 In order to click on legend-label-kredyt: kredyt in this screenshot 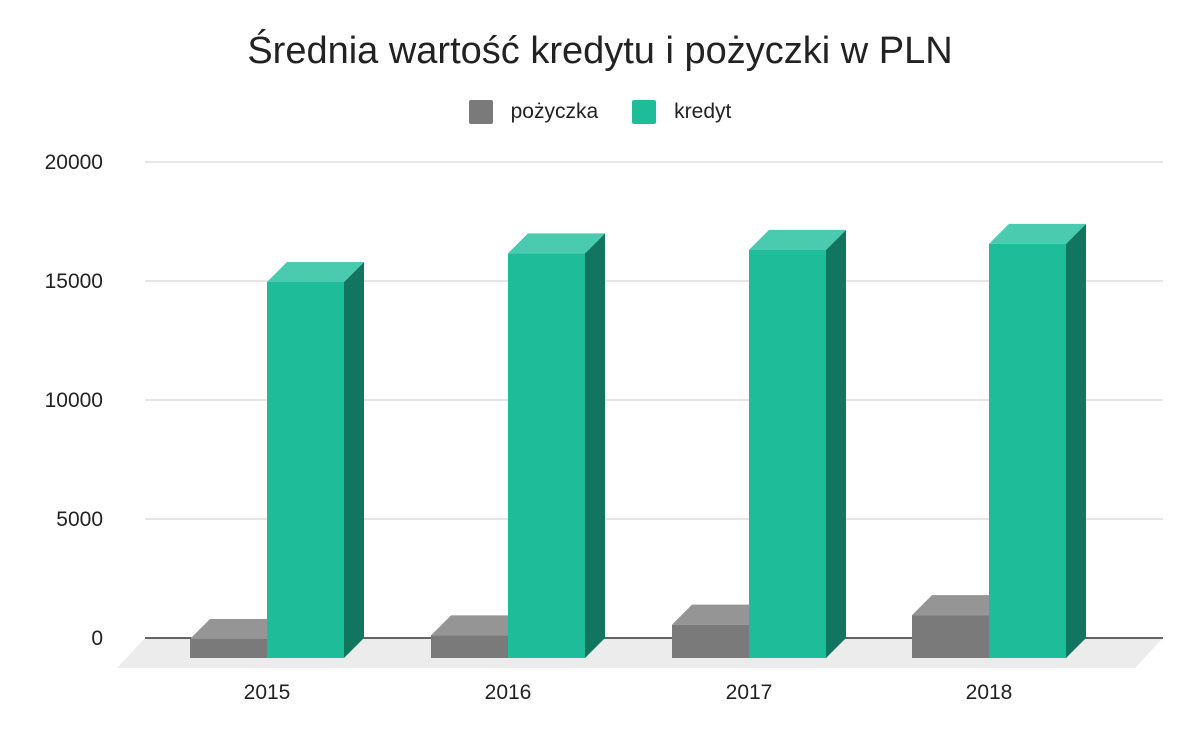, I will do `click(703, 111)`.